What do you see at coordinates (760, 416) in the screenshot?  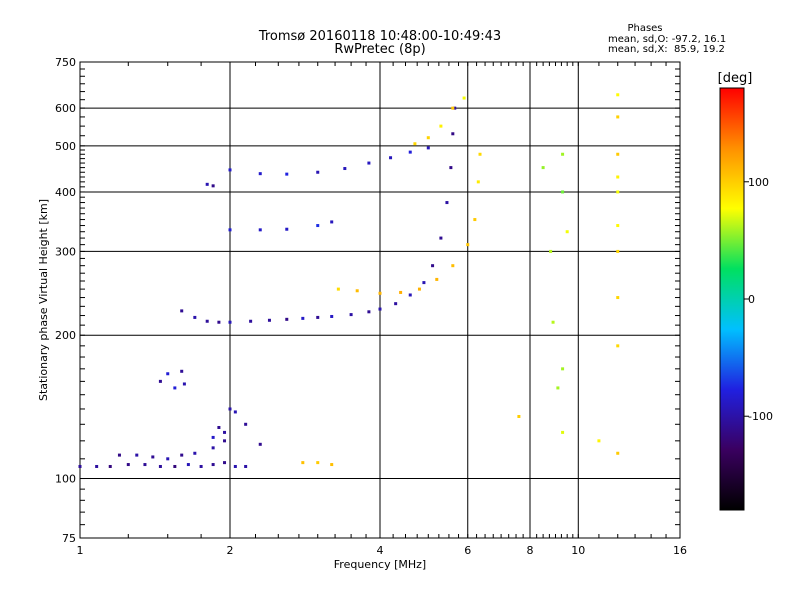 I see `colorbar-tick-label: -100` at bounding box center [760, 416].